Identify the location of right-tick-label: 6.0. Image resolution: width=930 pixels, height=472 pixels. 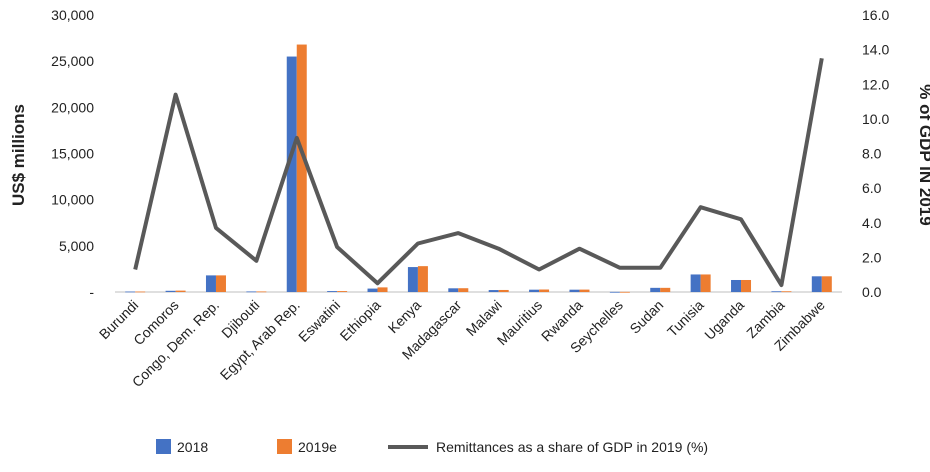
(872, 188).